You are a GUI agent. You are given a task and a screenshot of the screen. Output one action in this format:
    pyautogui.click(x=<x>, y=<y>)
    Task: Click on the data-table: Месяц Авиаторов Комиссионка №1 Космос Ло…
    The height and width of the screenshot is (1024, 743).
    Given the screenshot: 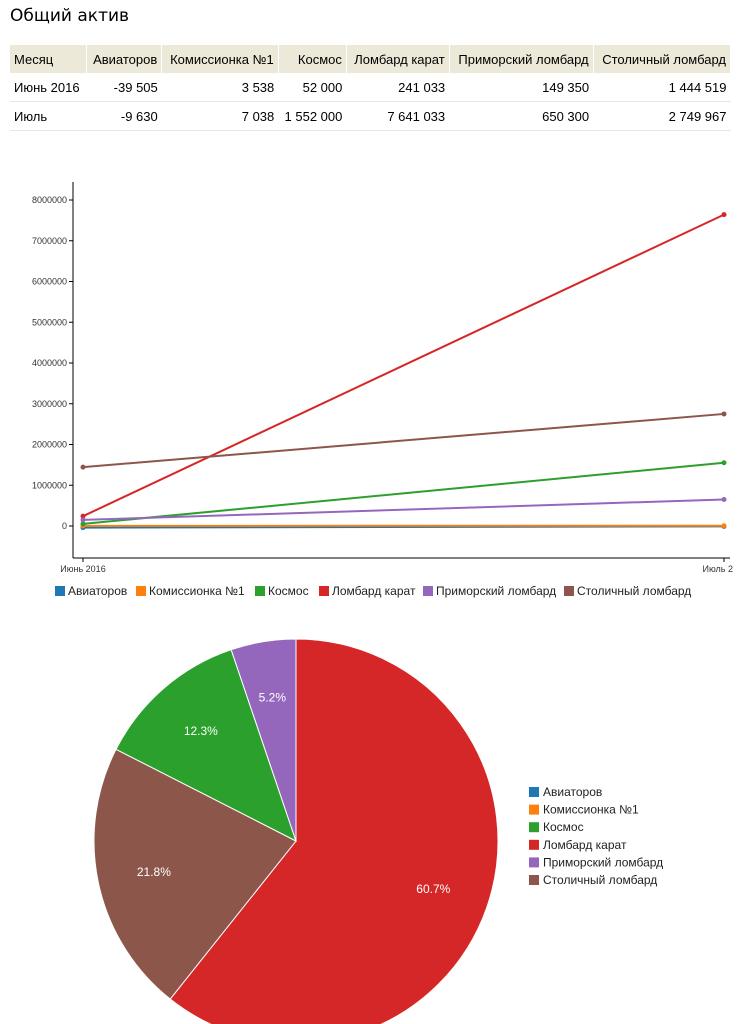 What is the action you would take?
    pyautogui.click(x=371, y=88)
    